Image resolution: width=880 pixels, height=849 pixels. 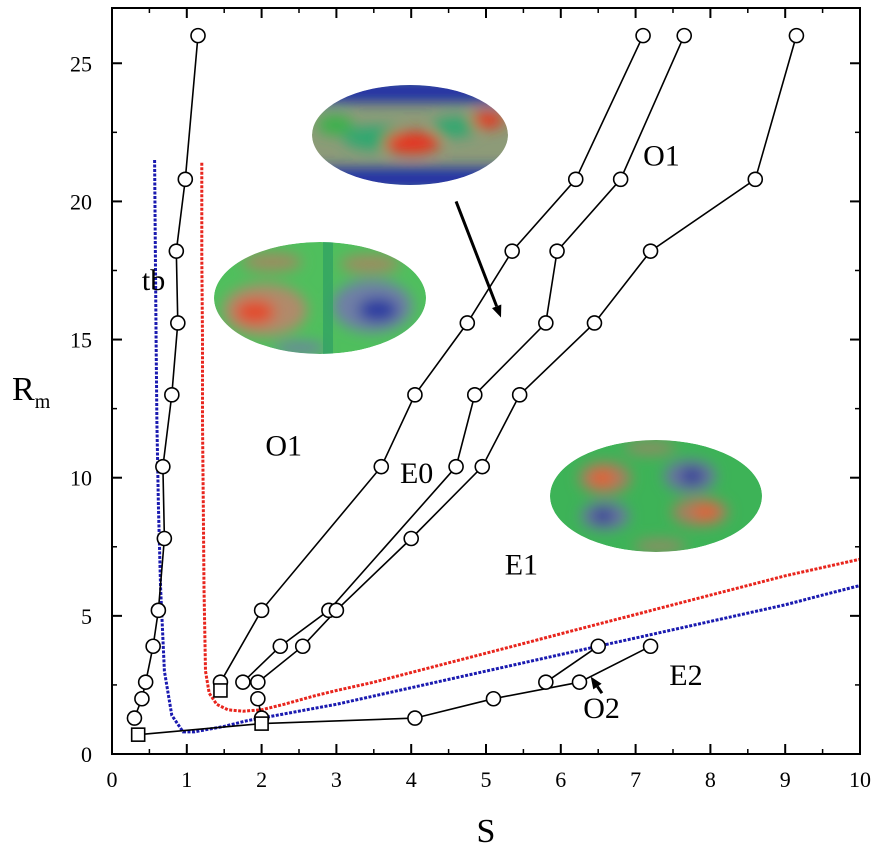 What do you see at coordinates (411, 779) in the screenshot?
I see `x-tick-label-4: 4` at bounding box center [411, 779].